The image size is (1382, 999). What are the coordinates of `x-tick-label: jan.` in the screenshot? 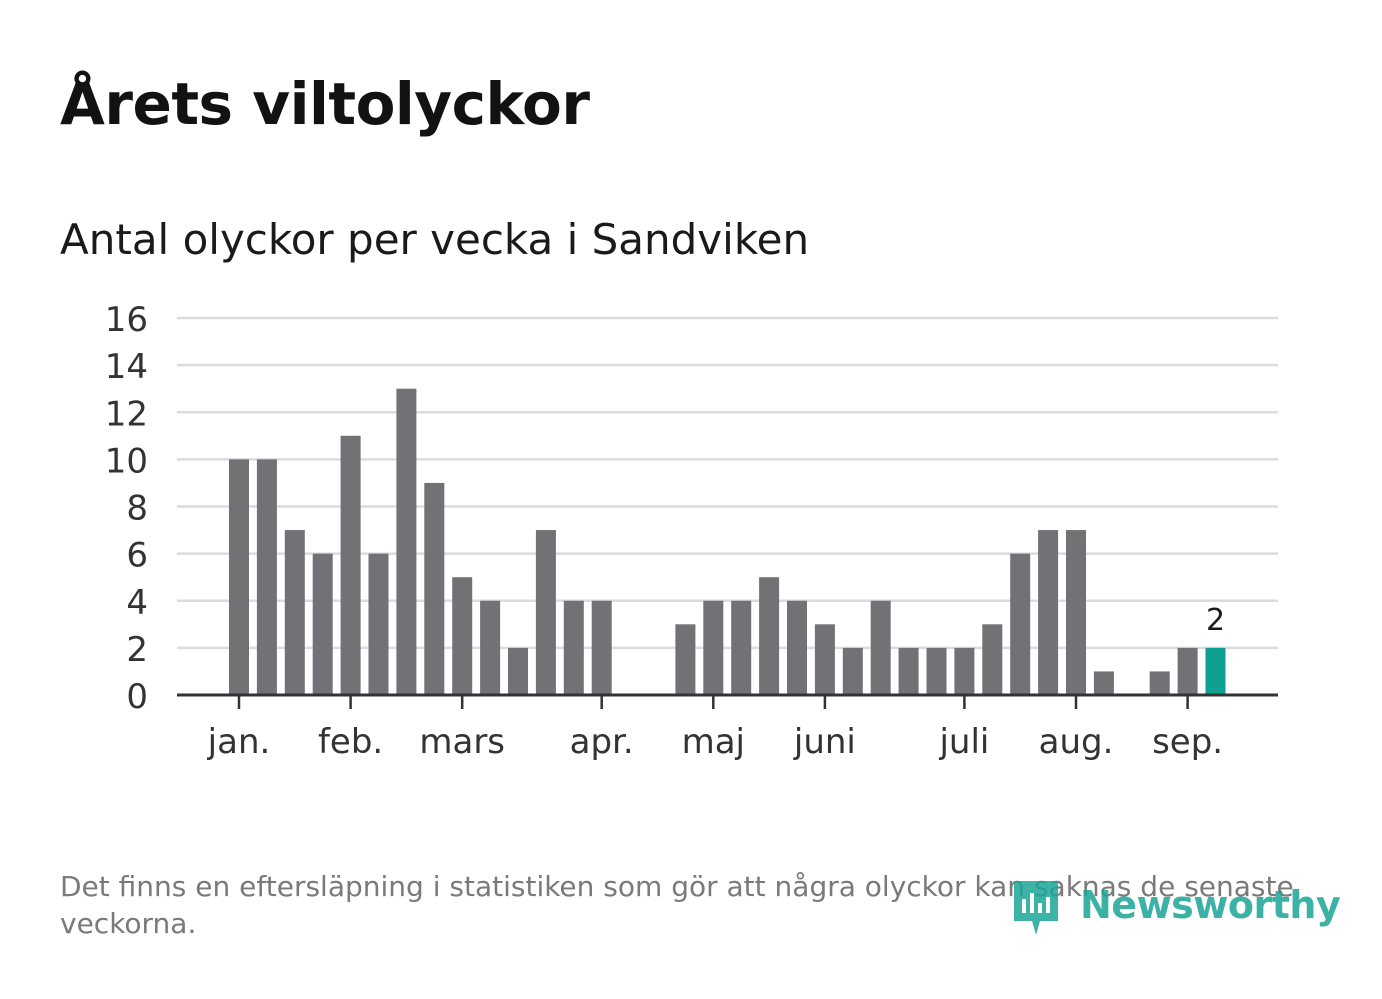 It's located at (239, 742).